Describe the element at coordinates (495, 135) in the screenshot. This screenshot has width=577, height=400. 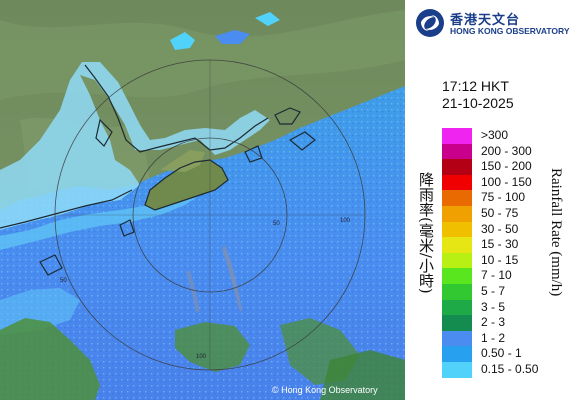
I see `legend-label: >300` at that location.